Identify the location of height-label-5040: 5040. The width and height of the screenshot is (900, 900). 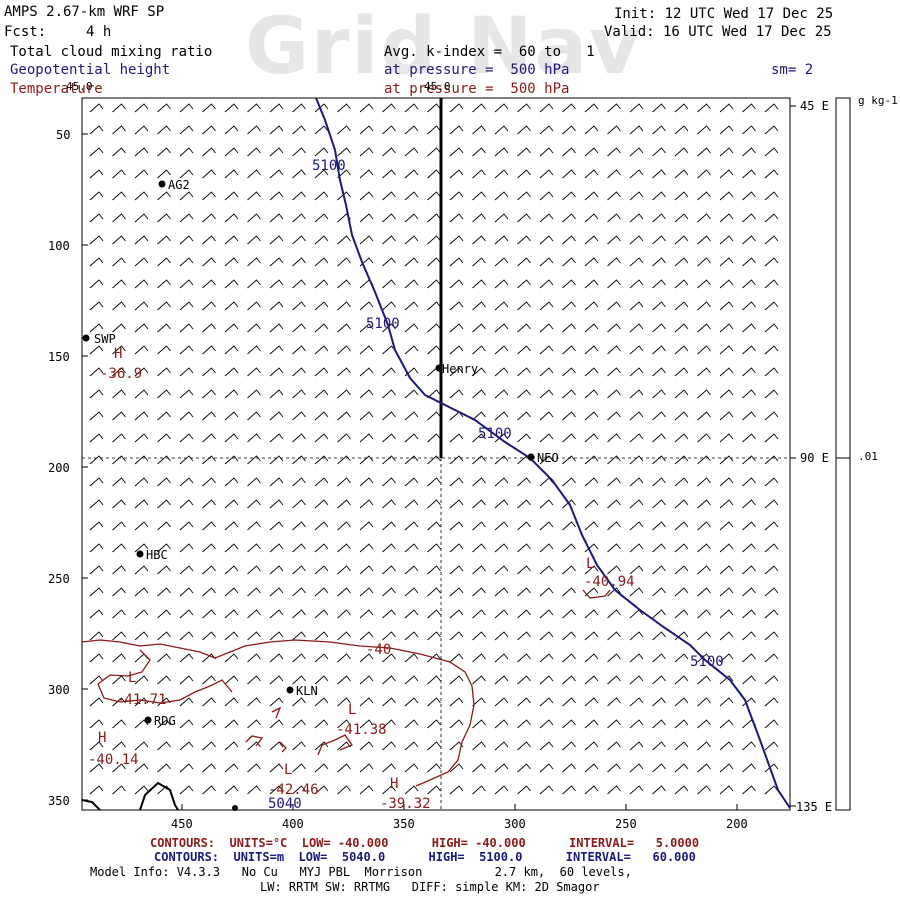
(285, 804).